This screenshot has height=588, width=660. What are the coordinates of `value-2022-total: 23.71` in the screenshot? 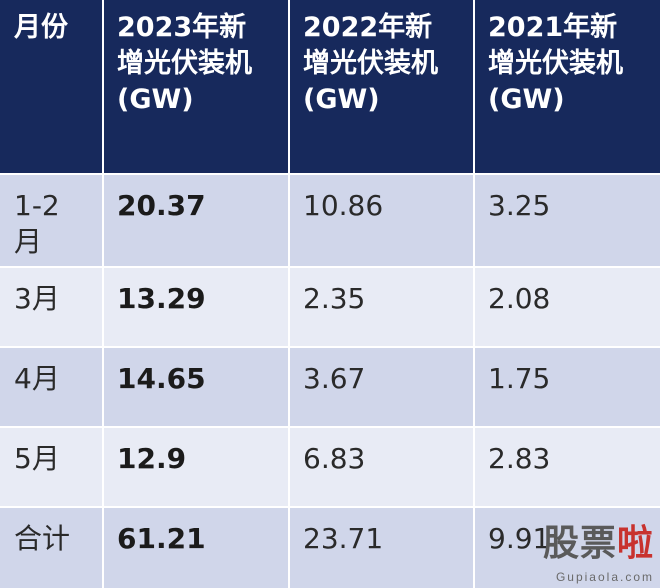 It's located at (381, 547).